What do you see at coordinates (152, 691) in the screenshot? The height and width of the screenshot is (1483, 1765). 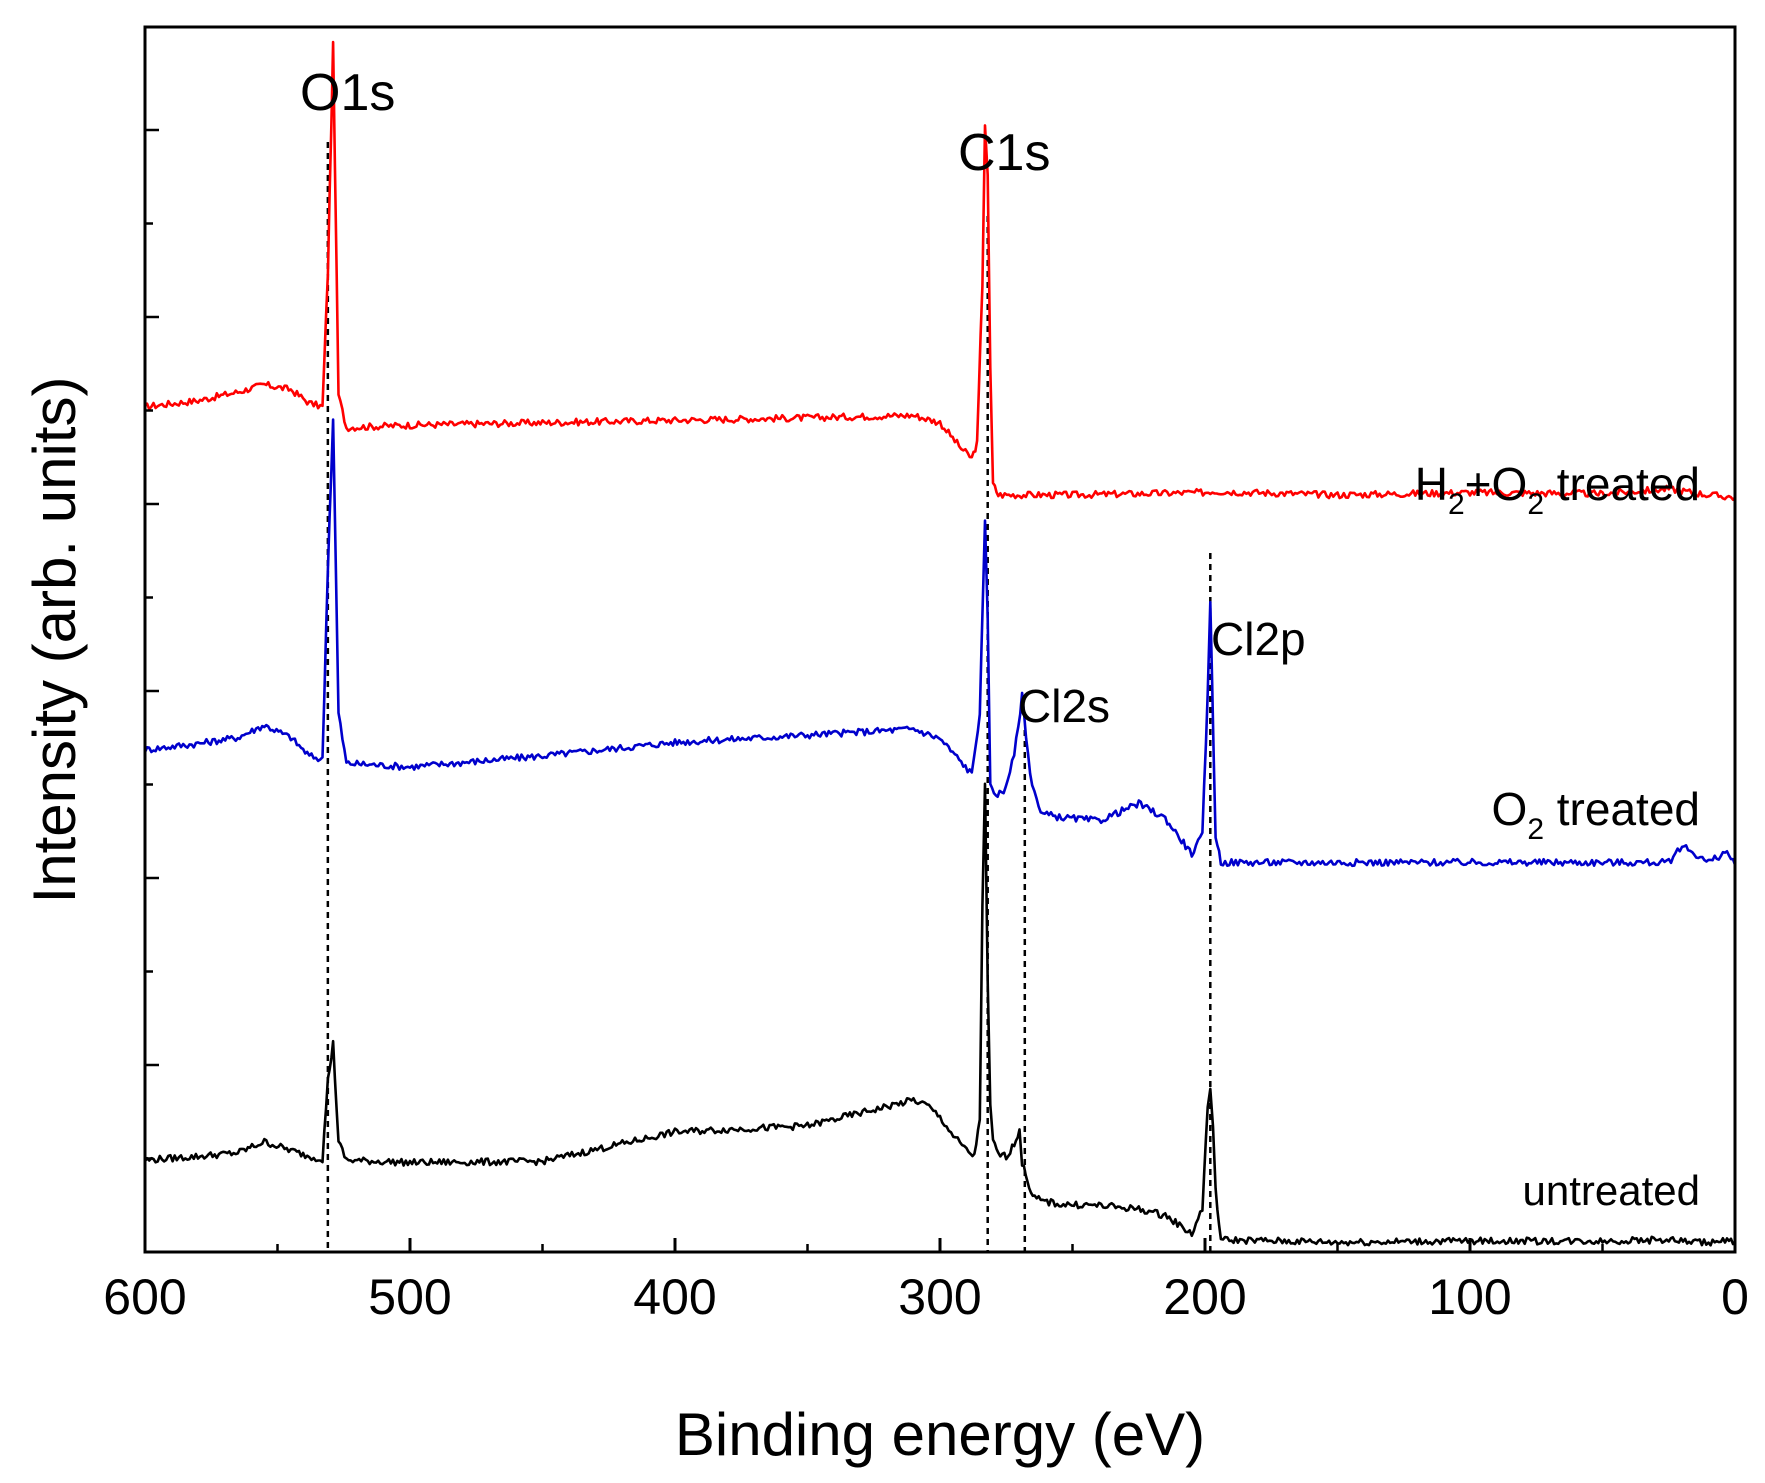 I see `y-ticks` at bounding box center [152, 691].